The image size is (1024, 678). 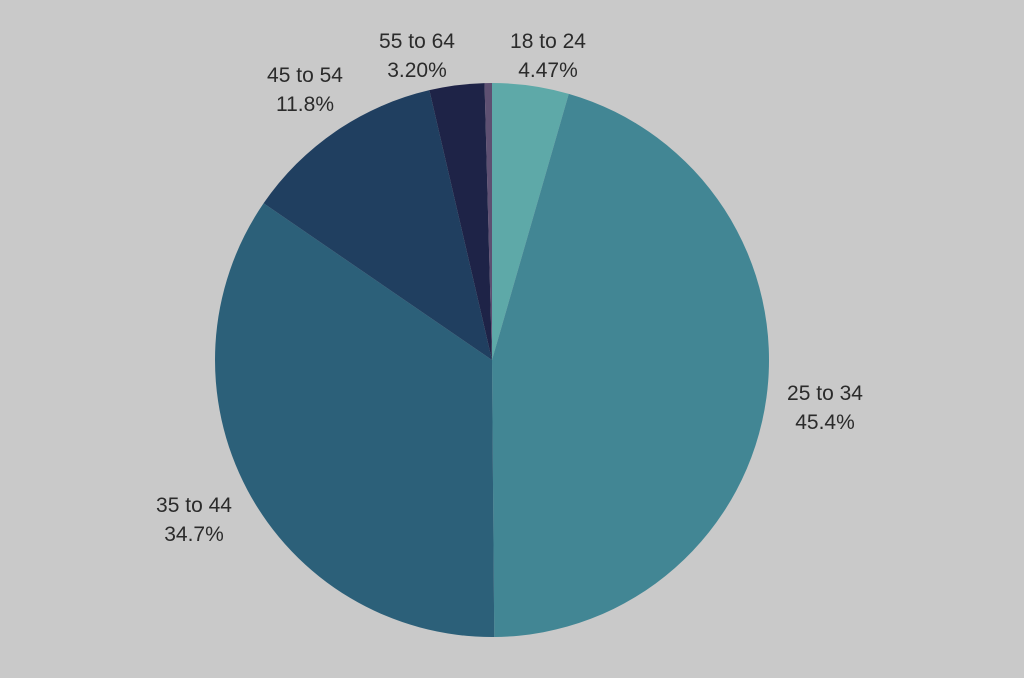 What do you see at coordinates (417, 41) in the screenshot?
I see `slice-category-label: 55 to 64` at bounding box center [417, 41].